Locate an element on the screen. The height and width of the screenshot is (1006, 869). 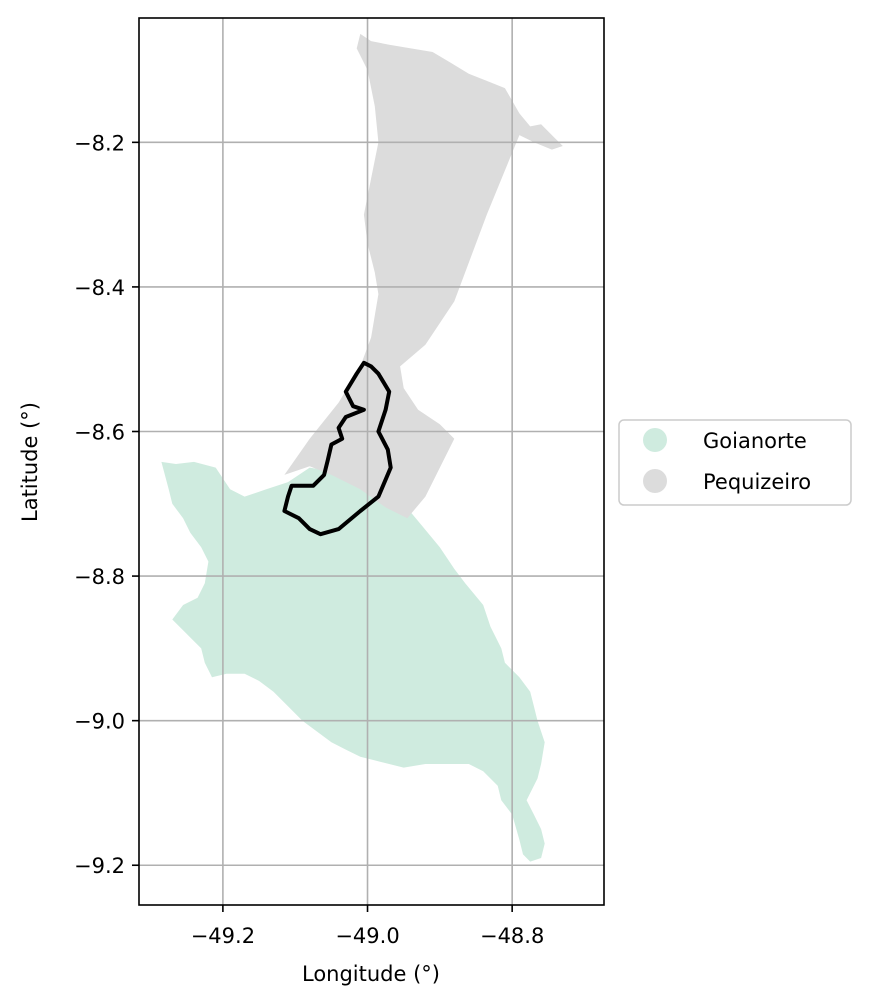
y-axis-label: Latitude (°) is located at coordinates (30, 462).